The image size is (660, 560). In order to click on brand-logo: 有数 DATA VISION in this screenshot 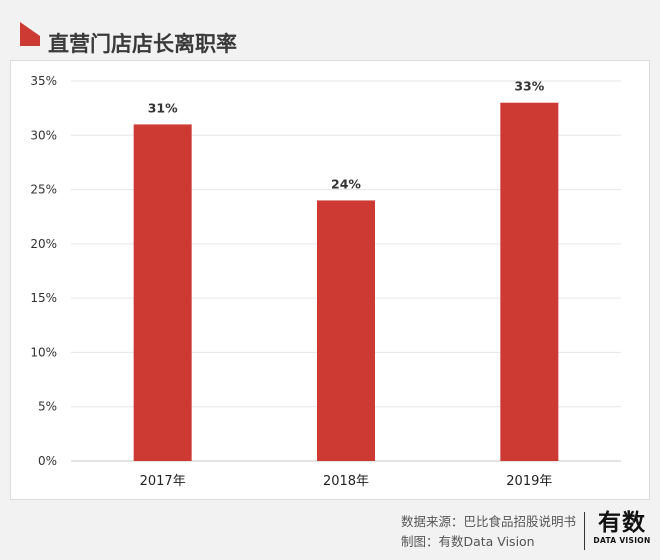, I will do `click(622, 527)`.